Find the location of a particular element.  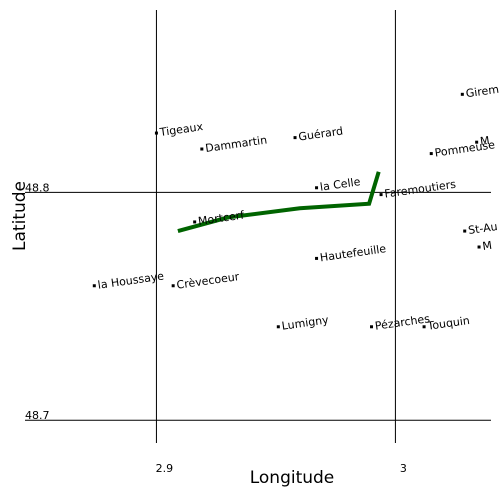

place-label: Girem is located at coordinates (482, 92).